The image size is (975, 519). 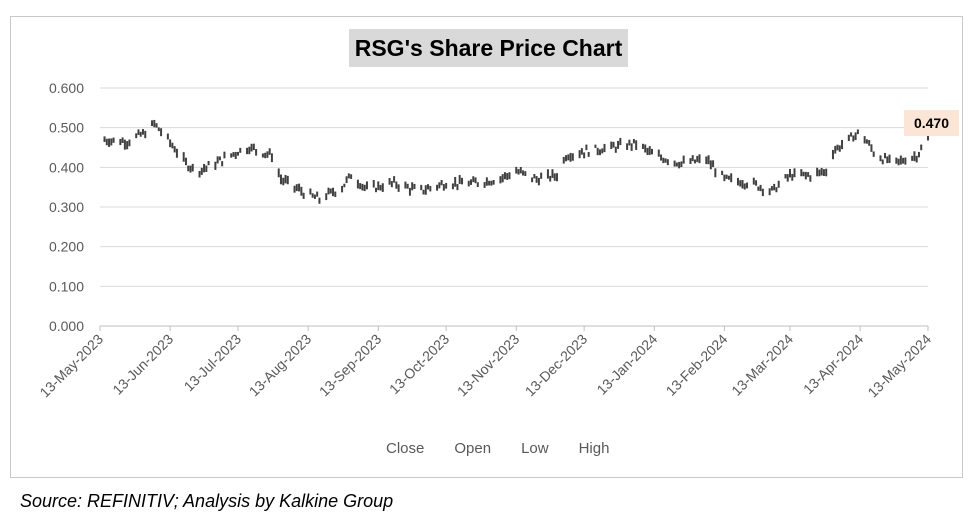 I want to click on y-tick-label: 0.400, so click(x=66, y=167).